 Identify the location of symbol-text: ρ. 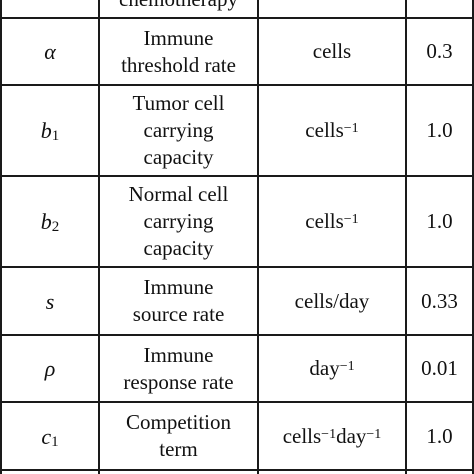
(50, 368).